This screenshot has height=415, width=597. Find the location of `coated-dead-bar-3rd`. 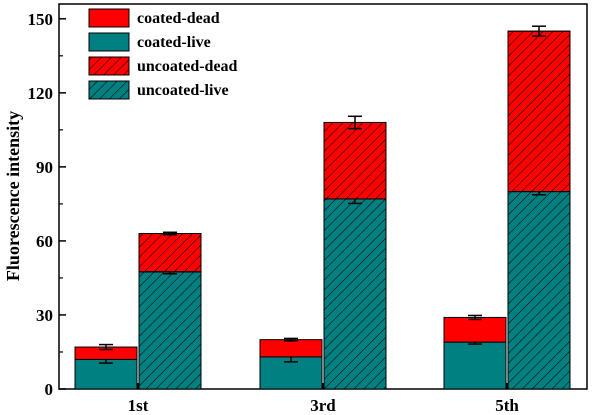

coated-dead-bar-3rd is located at coordinates (291, 348).